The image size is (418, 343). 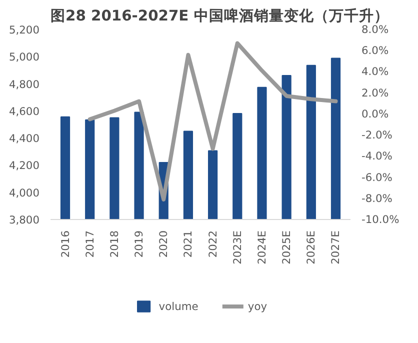 I want to click on x-tick-label: 2025E, so click(x=287, y=247).